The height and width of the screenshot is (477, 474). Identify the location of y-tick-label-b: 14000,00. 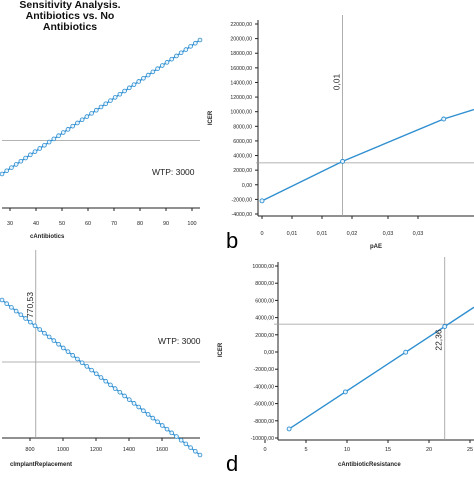
(241, 83).